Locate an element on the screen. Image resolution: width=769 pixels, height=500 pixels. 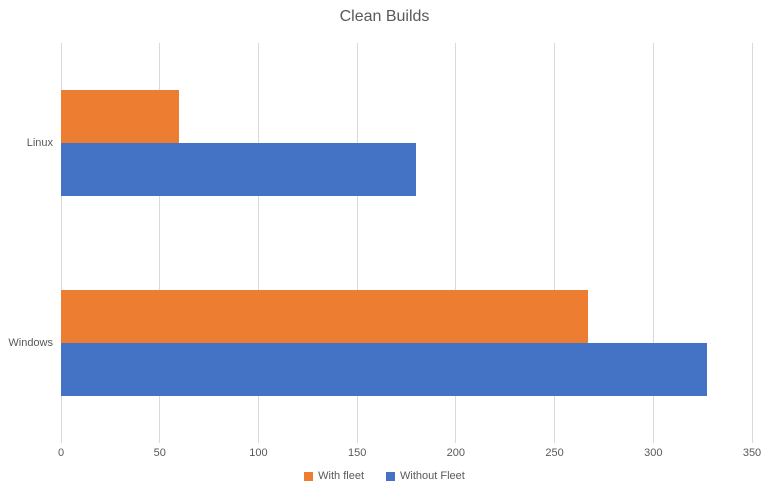
x-tick-label: 250 is located at coordinates (554, 453).